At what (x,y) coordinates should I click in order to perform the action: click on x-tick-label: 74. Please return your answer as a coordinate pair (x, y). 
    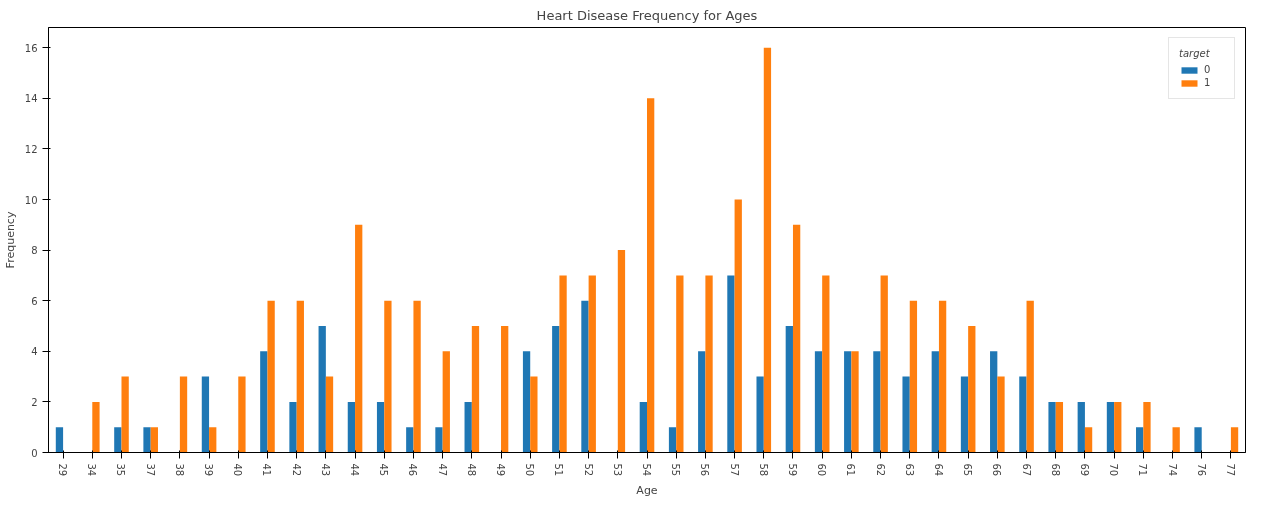
    Looking at the image, I should click on (1172, 470).